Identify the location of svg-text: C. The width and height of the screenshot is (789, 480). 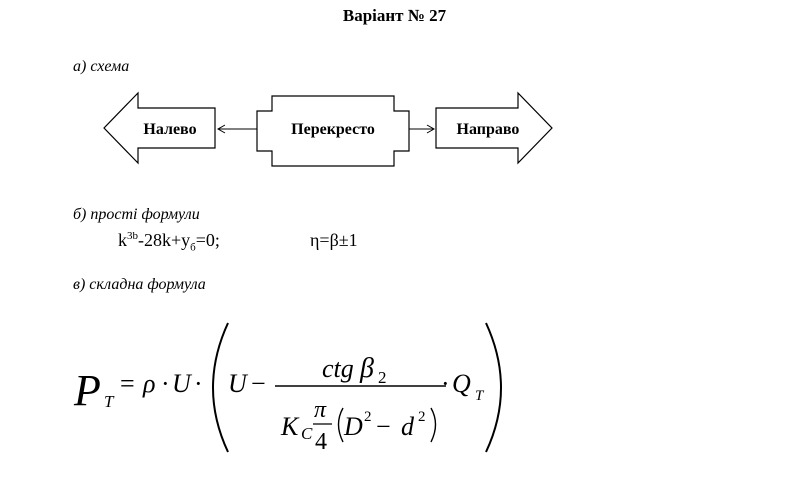
(307, 433).